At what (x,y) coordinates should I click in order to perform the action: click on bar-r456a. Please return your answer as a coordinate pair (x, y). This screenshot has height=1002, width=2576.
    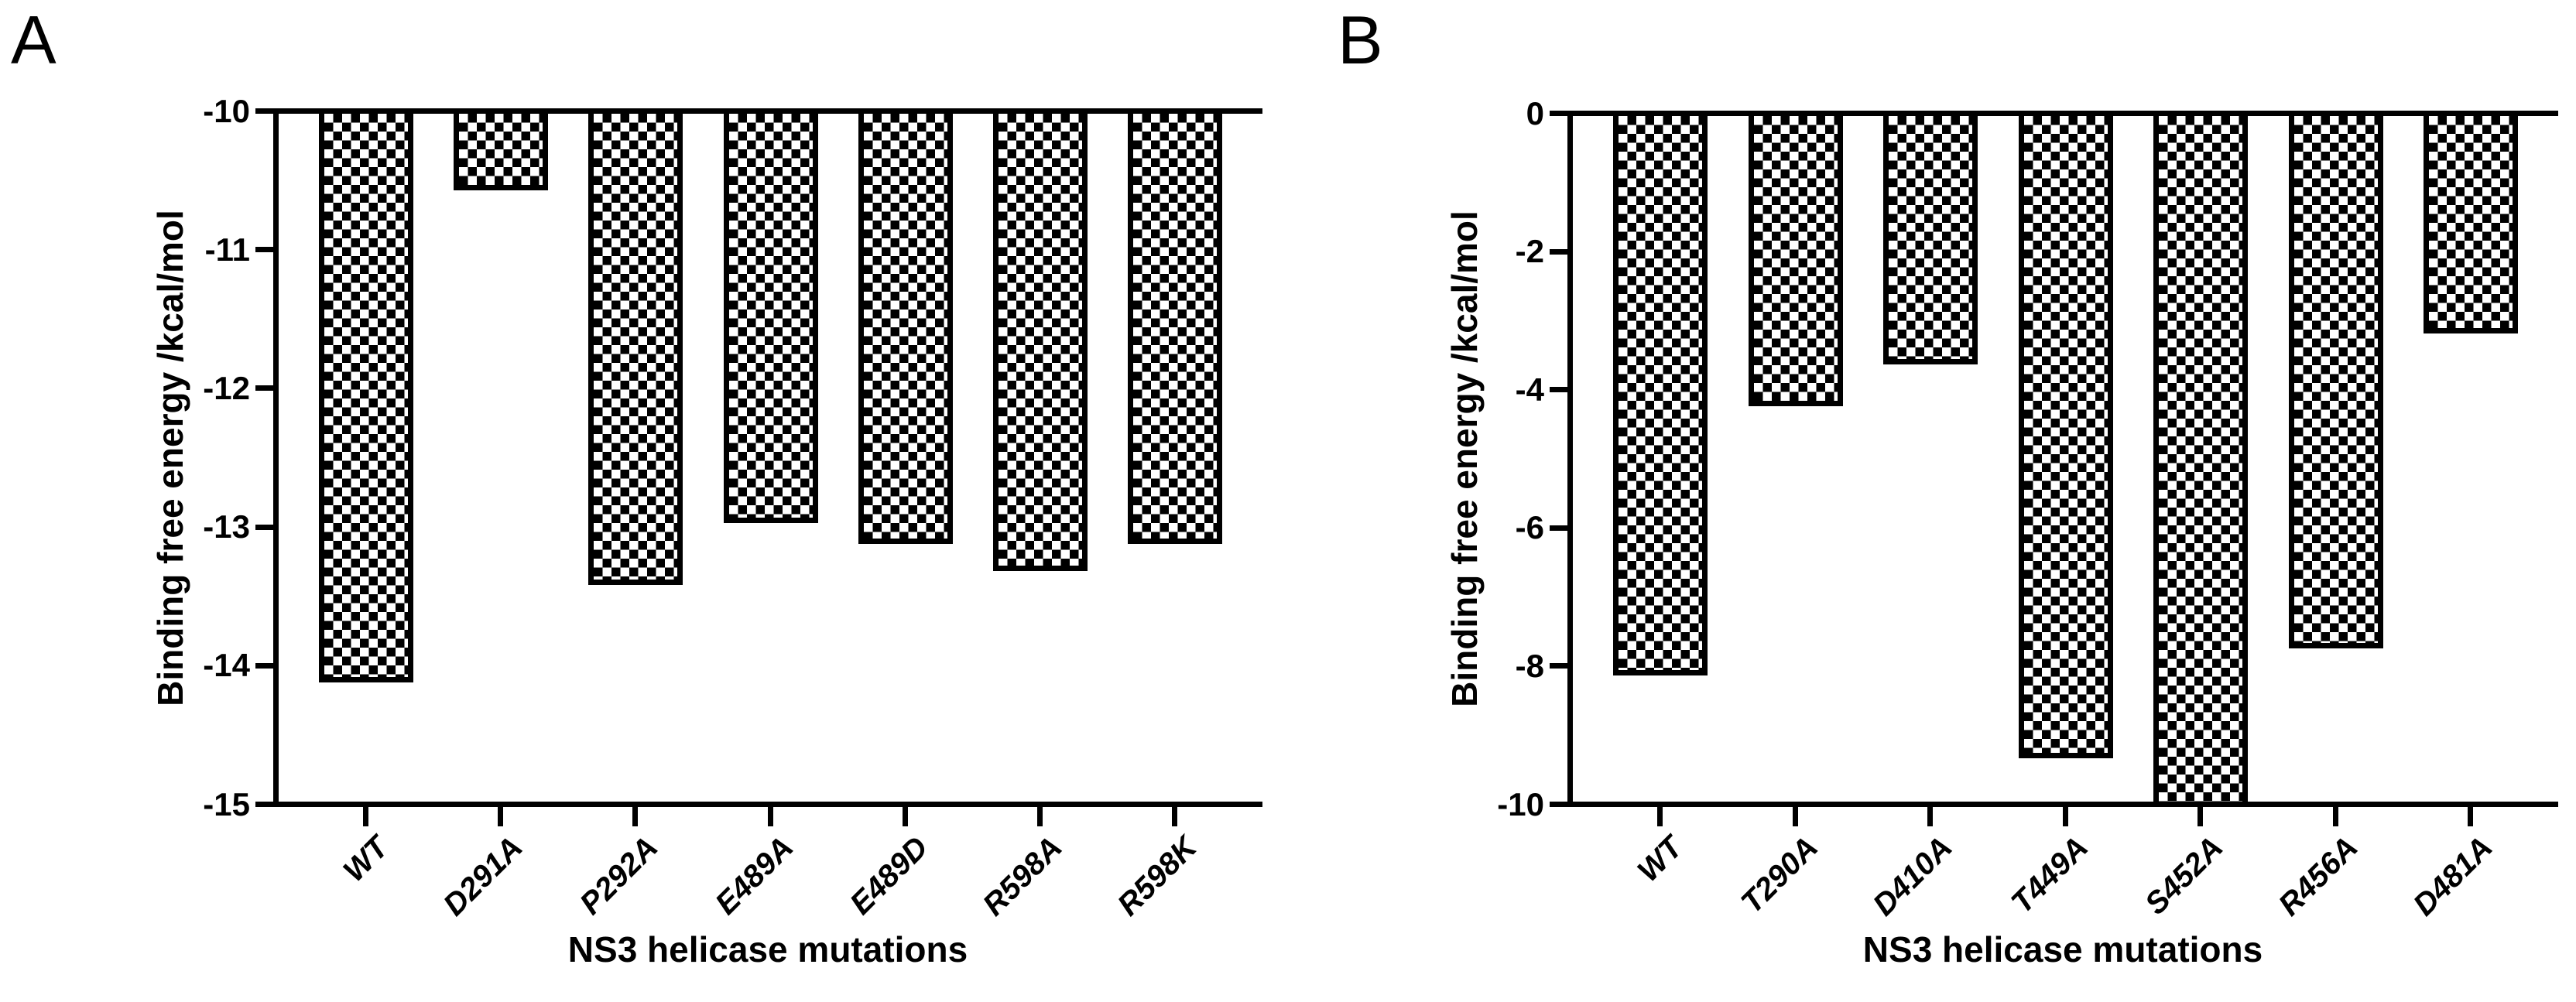
    Looking at the image, I should click on (2336, 379).